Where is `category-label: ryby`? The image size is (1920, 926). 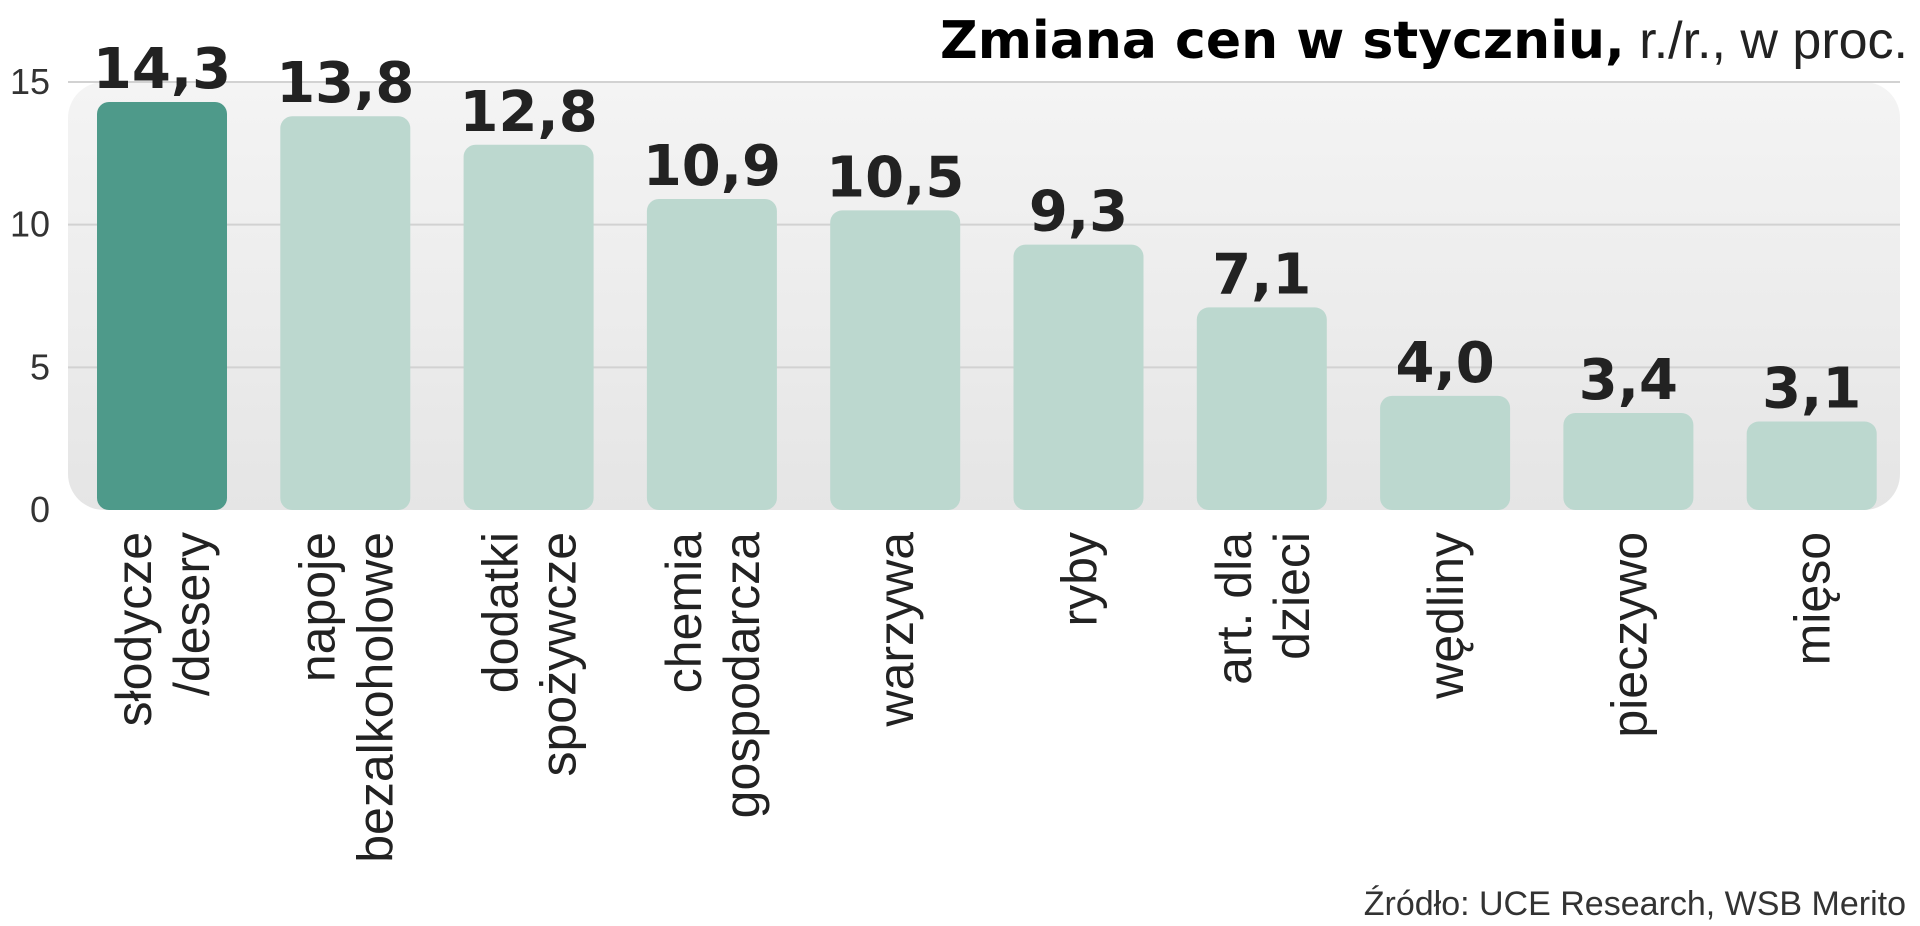 category-label: ryby is located at coordinates (1080, 579).